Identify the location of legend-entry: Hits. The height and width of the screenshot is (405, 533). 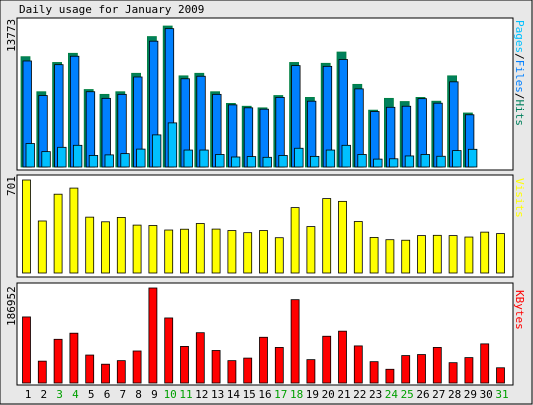
(519, 113).